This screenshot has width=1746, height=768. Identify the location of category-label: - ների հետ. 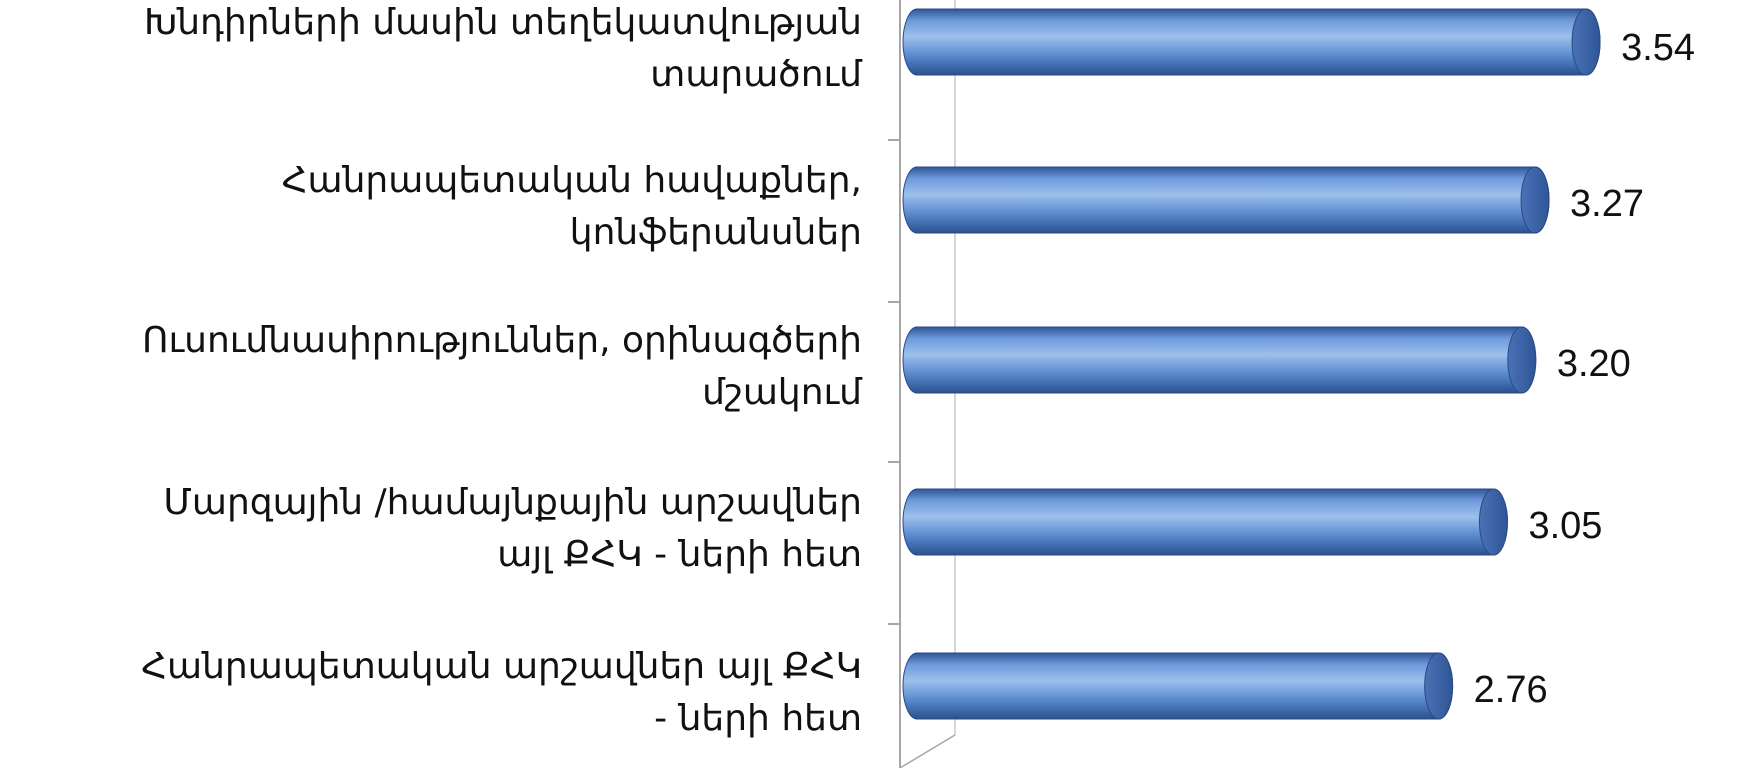
(758, 718).